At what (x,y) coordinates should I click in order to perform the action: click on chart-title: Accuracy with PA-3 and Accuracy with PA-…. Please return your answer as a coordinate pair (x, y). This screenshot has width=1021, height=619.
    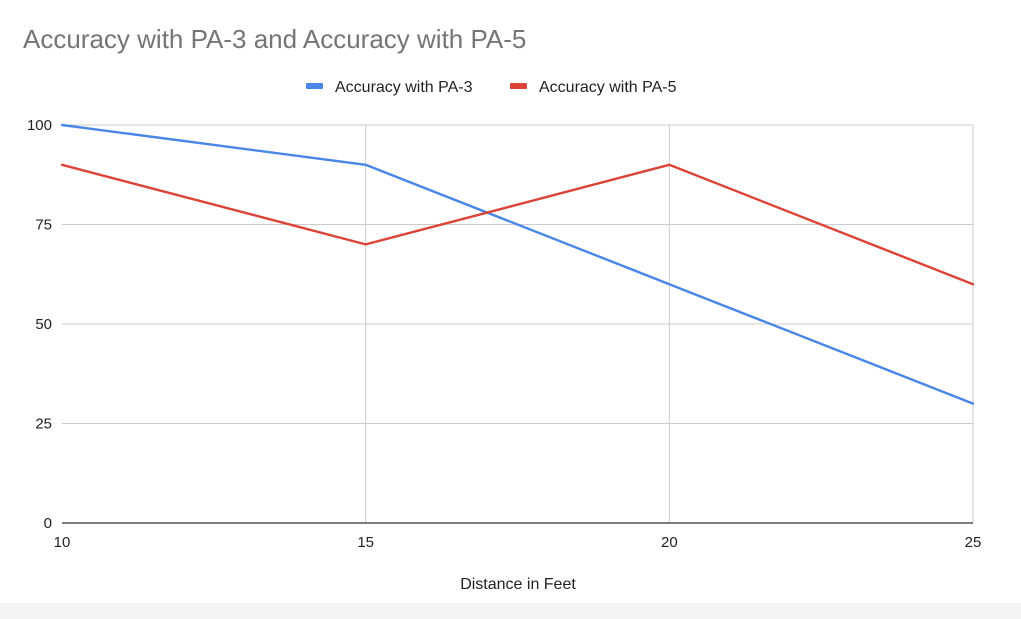
    Looking at the image, I should click on (275, 39).